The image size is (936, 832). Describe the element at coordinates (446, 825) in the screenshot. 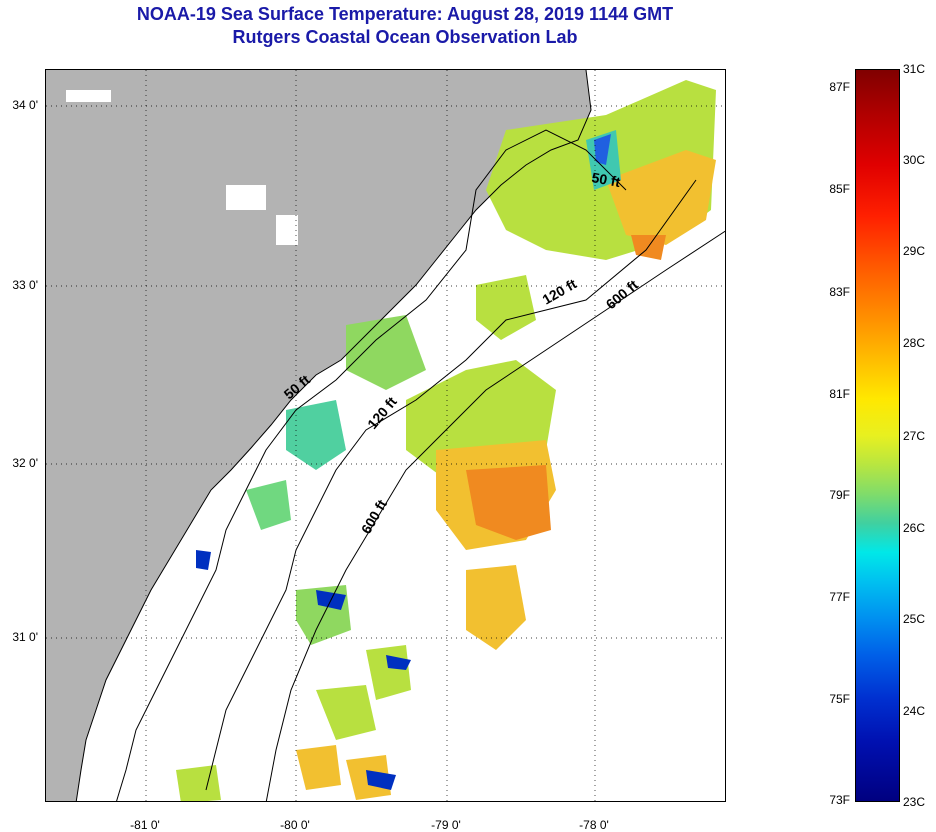

I see `lon-tick-label: -79 0'` at that location.